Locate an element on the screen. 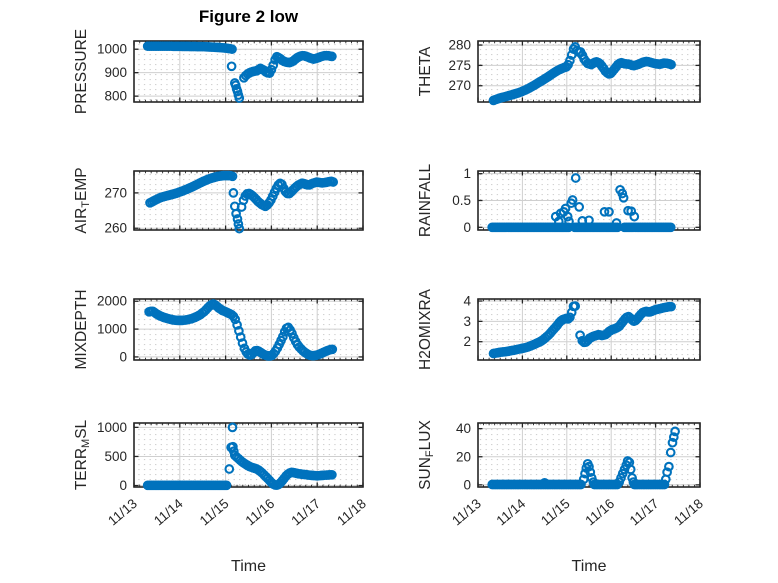 This screenshot has height=583, width=778. svg-text: 0.5 is located at coordinates (461, 200).